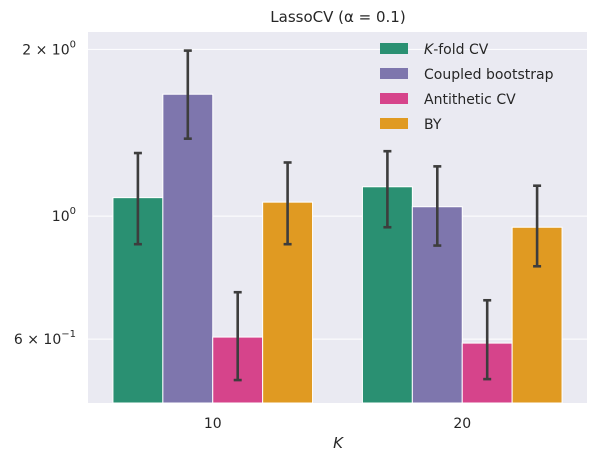 The height and width of the screenshot is (463, 598). Describe the element at coordinates (188, 248) in the screenshot. I see `bar` at that location.